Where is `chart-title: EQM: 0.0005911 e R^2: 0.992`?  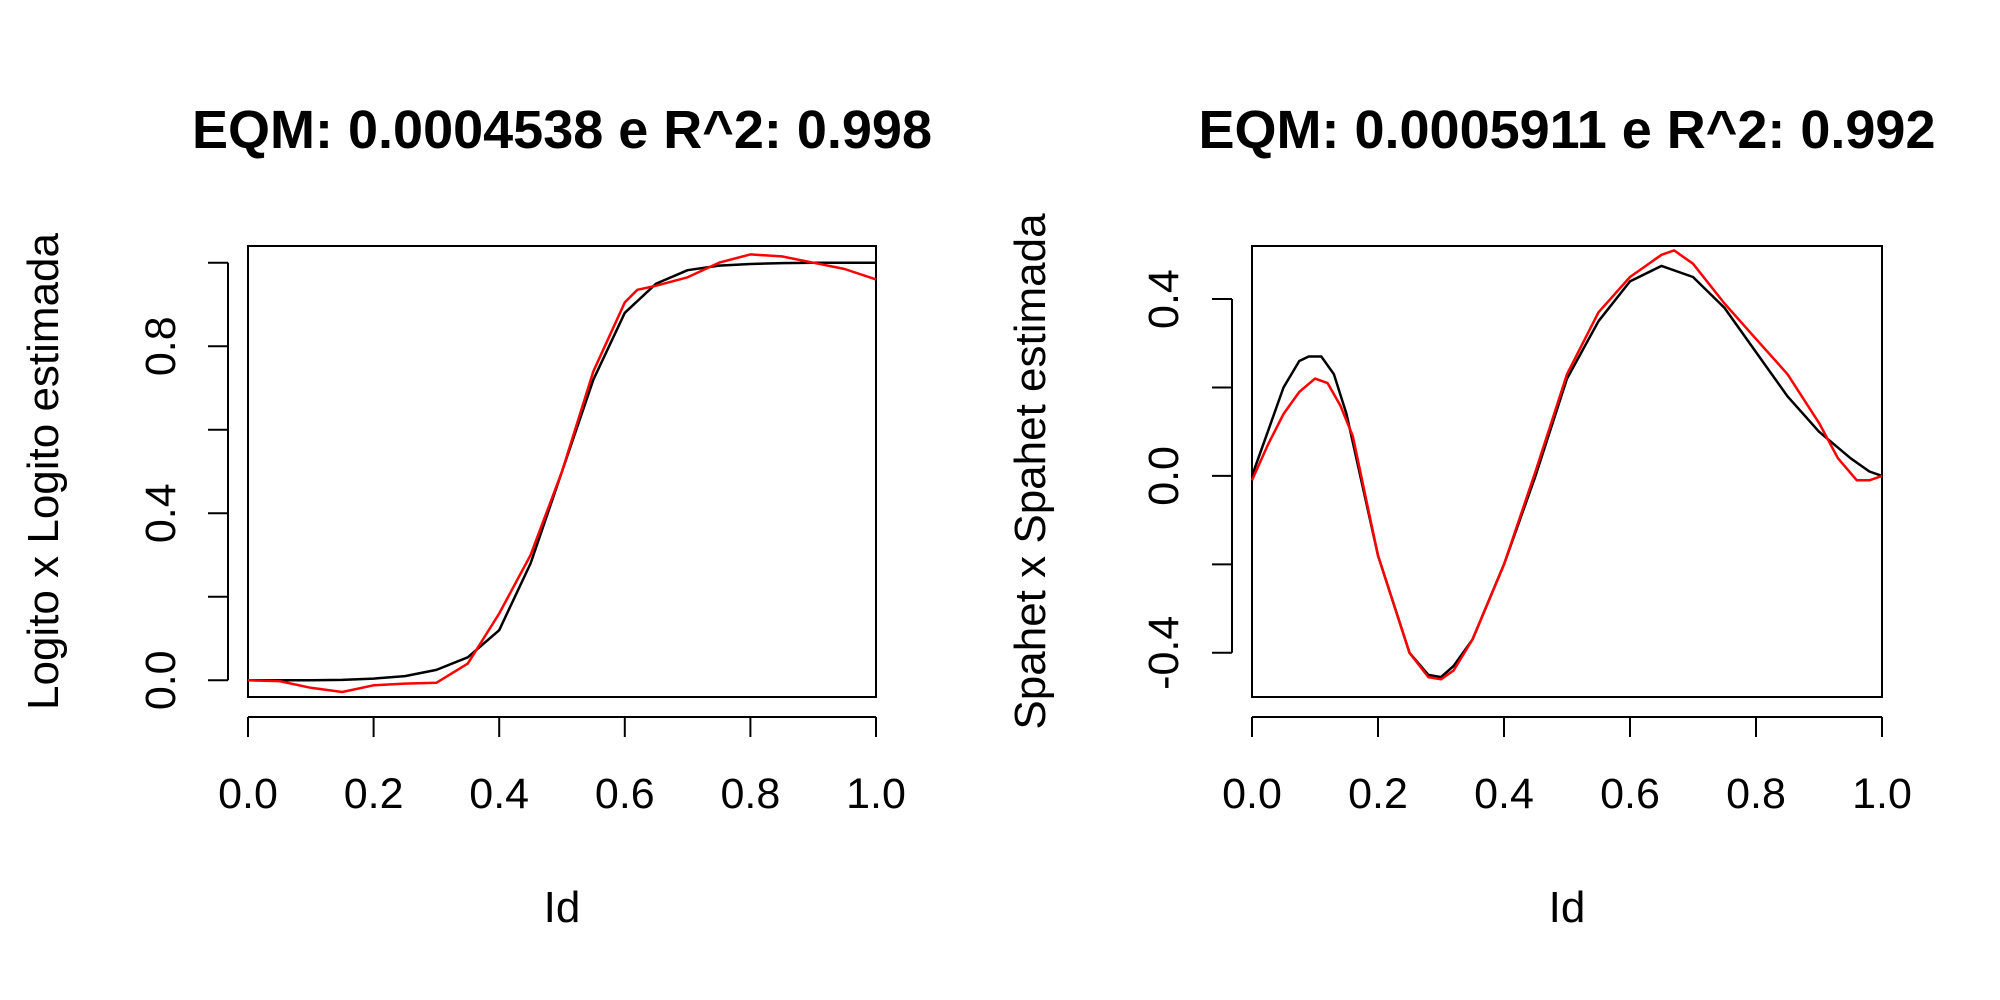 chart-title: EQM: 0.0005911 e R^2: 0.992 is located at coordinates (1567, 130).